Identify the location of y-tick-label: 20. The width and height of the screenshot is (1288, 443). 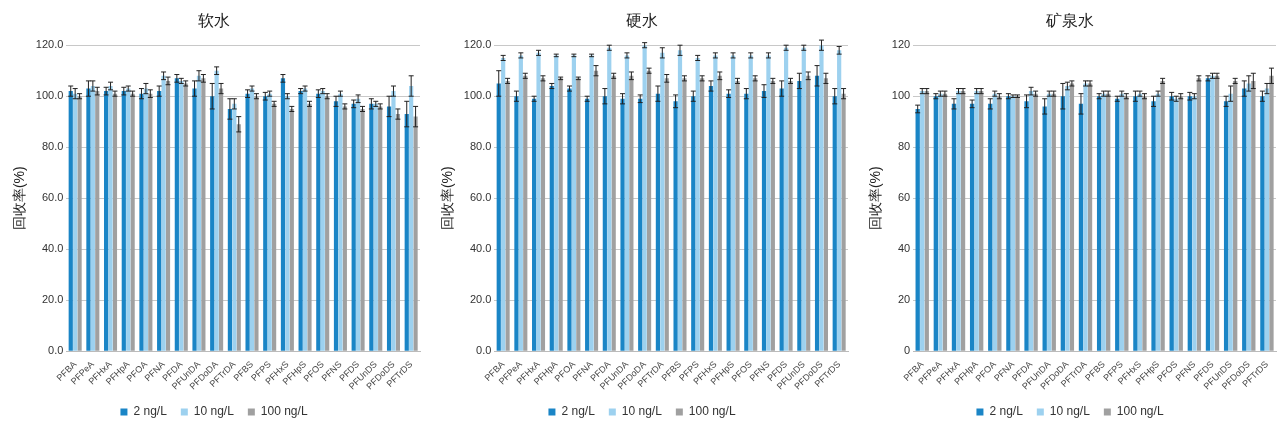
(904, 299).